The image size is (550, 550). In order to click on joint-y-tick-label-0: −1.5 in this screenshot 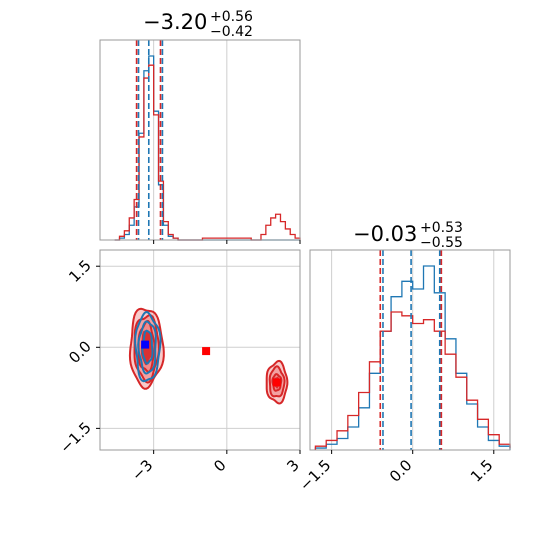, I will do `click(75, 437)`.